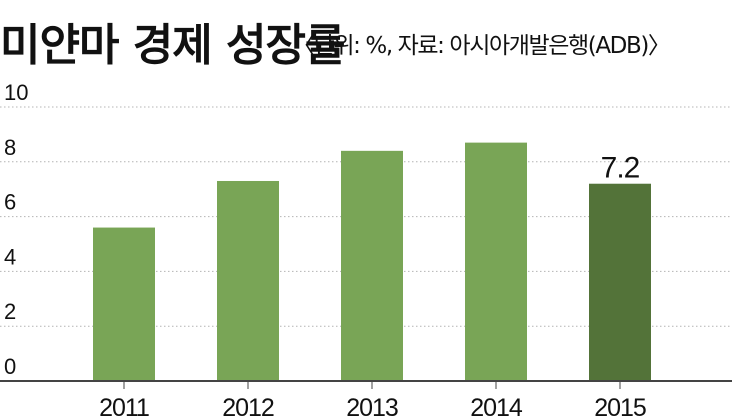 This screenshot has width=732, height=417. I want to click on bar-2012, so click(248, 280).